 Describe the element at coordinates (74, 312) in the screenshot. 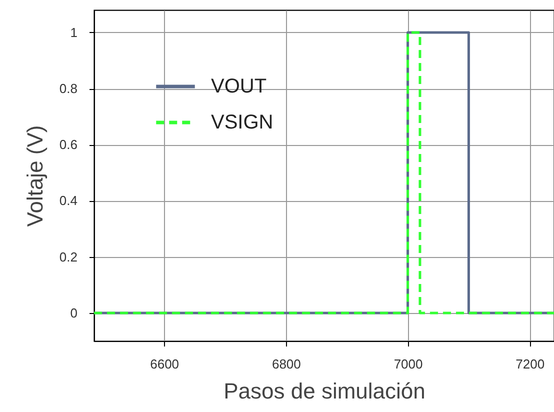

I see `y-tick-label: 0` at that location.